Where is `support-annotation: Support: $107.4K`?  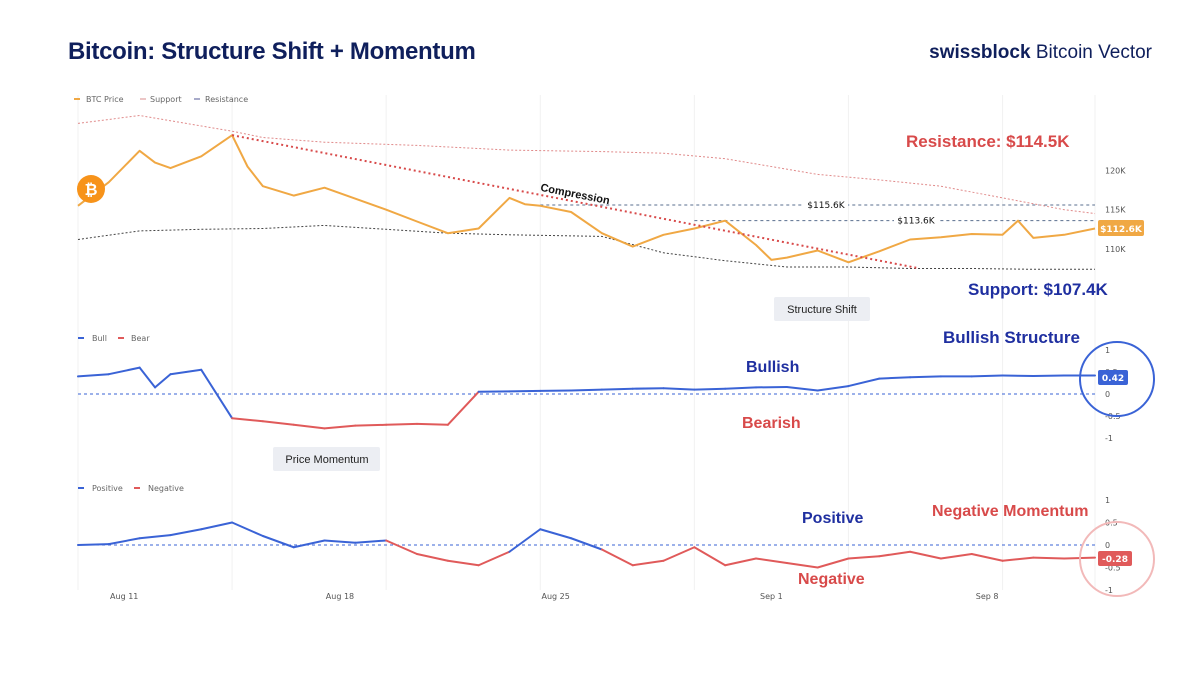 support-annotation: Support: $107.4K is located at coordinates (1038, 289).